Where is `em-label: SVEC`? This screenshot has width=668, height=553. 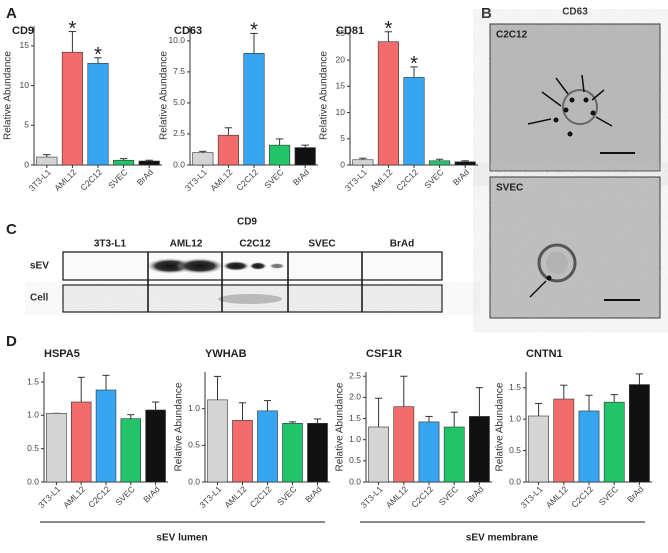
em-label: SVEC is located at coordinates (509, 188).